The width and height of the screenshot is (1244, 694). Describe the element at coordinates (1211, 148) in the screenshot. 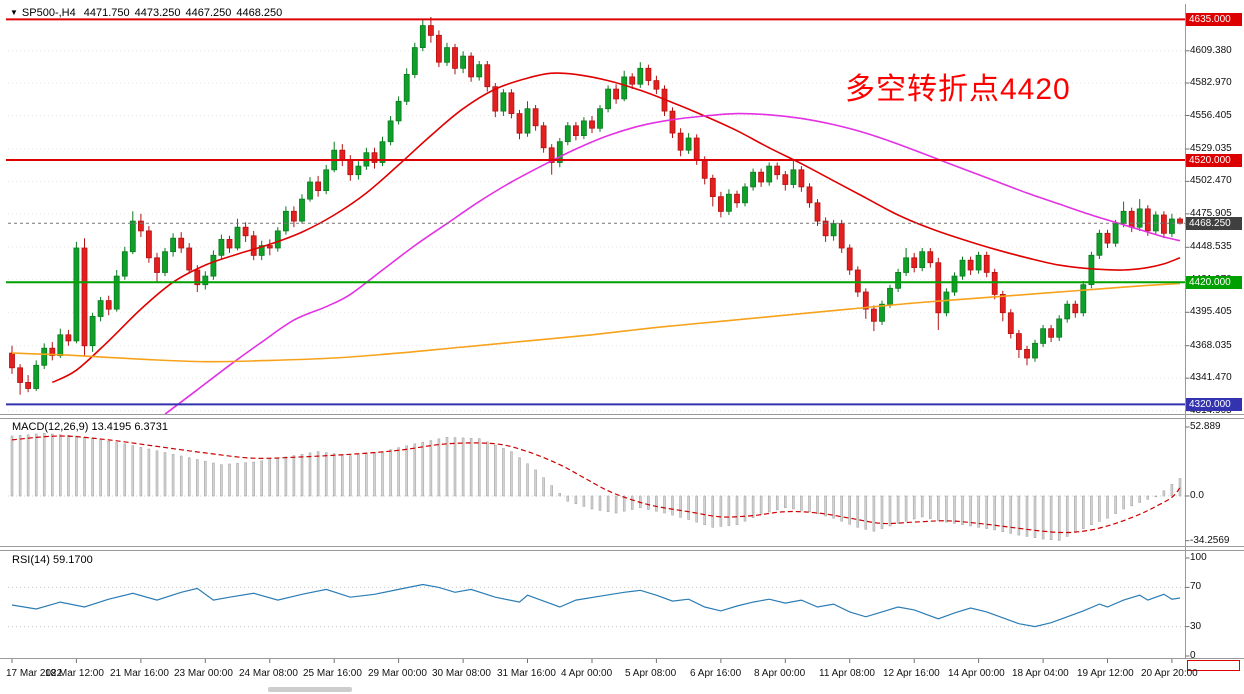

I see `price-axis-label: 4529.035` at that location.